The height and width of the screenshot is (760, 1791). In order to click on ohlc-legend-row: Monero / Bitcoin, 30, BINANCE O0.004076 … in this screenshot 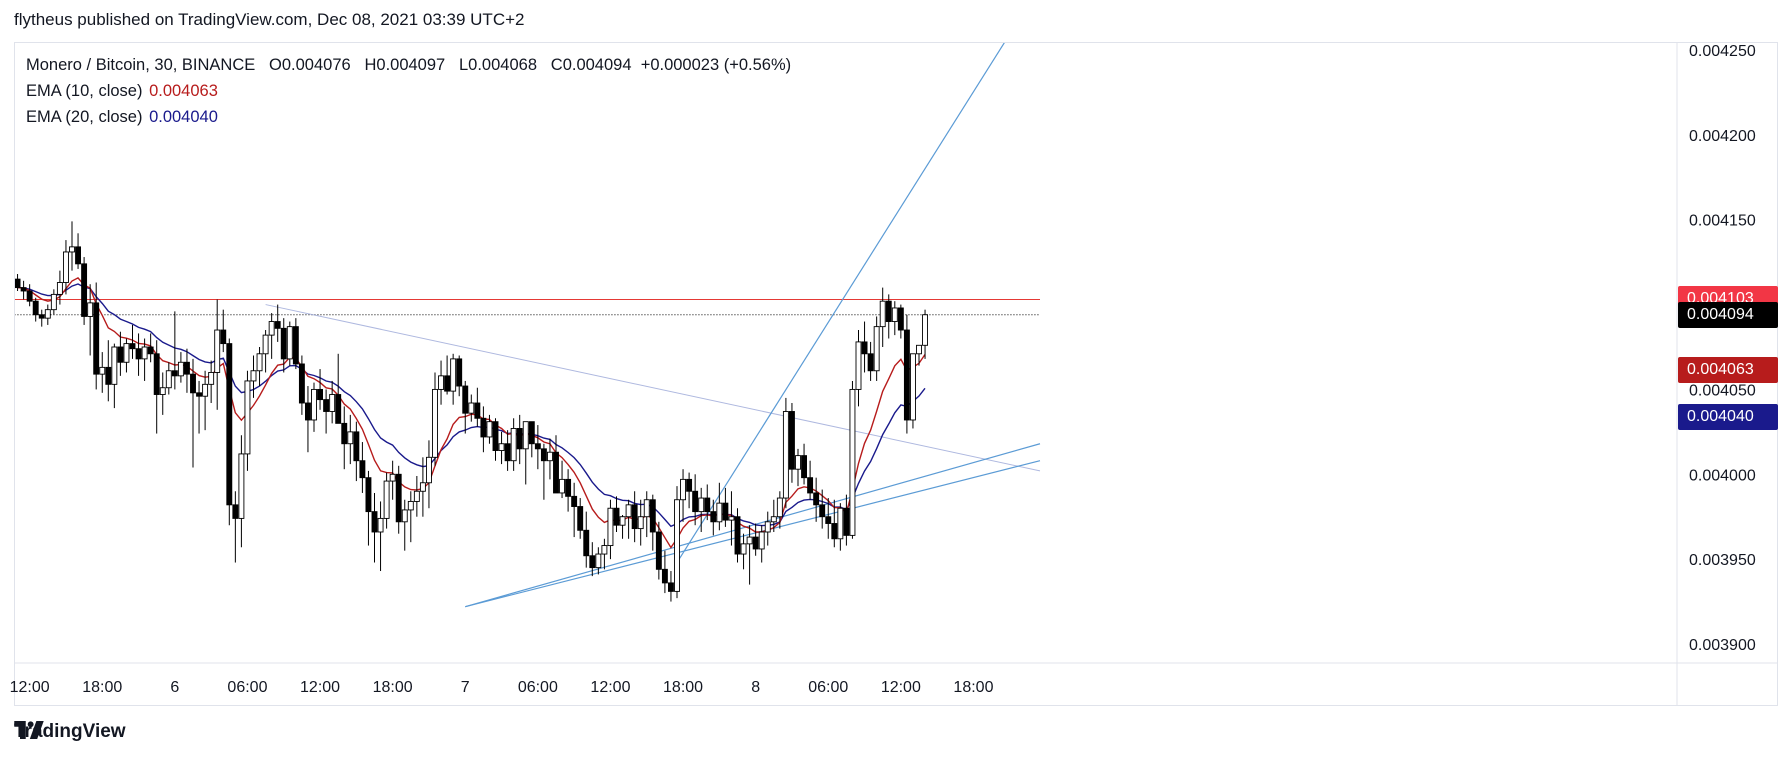, I will do `click(408, 65)`.